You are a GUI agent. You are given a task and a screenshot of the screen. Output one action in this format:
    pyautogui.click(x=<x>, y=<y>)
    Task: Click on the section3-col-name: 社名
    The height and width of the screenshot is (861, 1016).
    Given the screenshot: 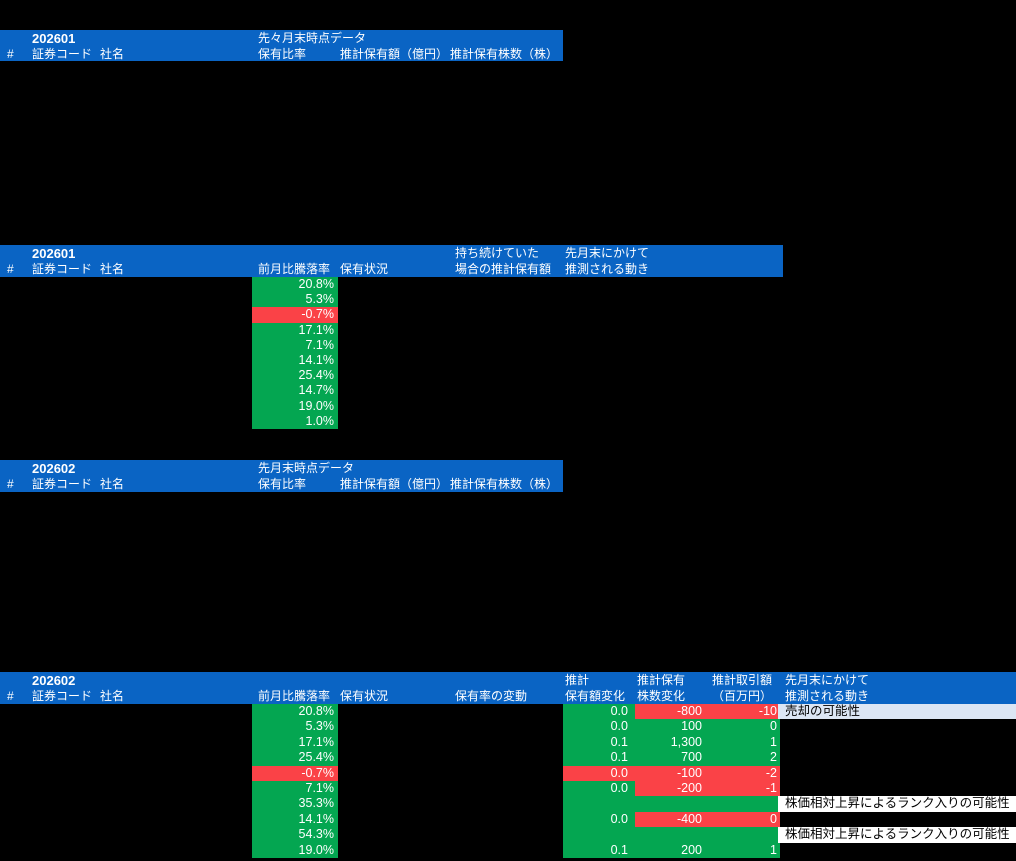 What is the action you would take?
    pyautogui.click(x=112, y=483)
    